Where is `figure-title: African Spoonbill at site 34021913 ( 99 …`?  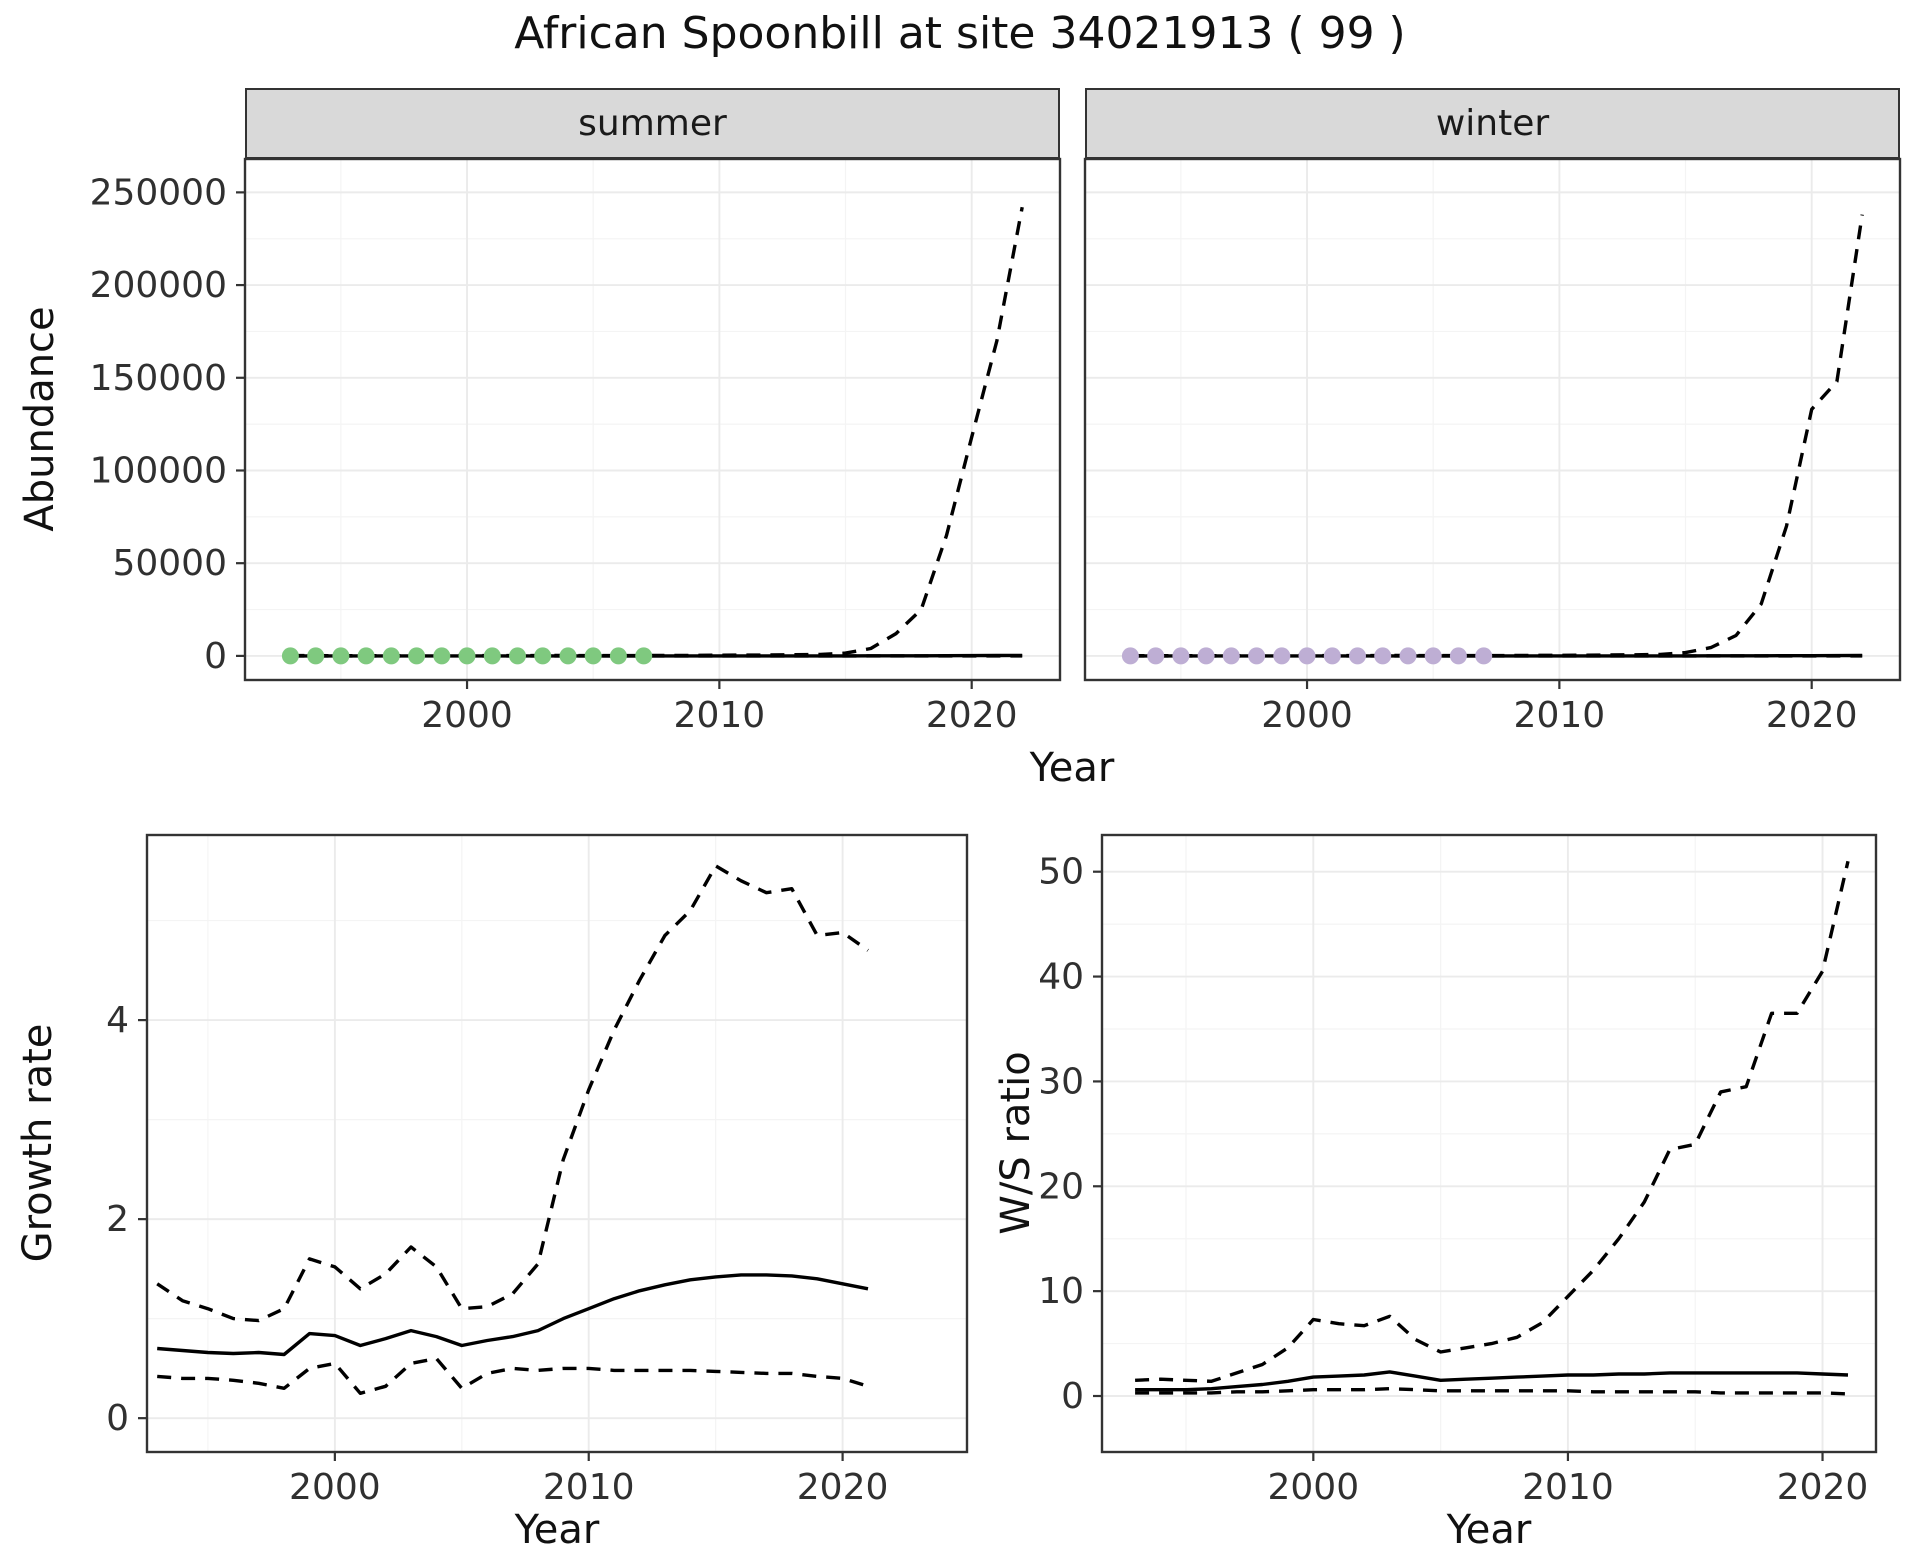
figure-title: African Spoonbill at site 34021913 ( 99 … is located at coordinates (960, 33).